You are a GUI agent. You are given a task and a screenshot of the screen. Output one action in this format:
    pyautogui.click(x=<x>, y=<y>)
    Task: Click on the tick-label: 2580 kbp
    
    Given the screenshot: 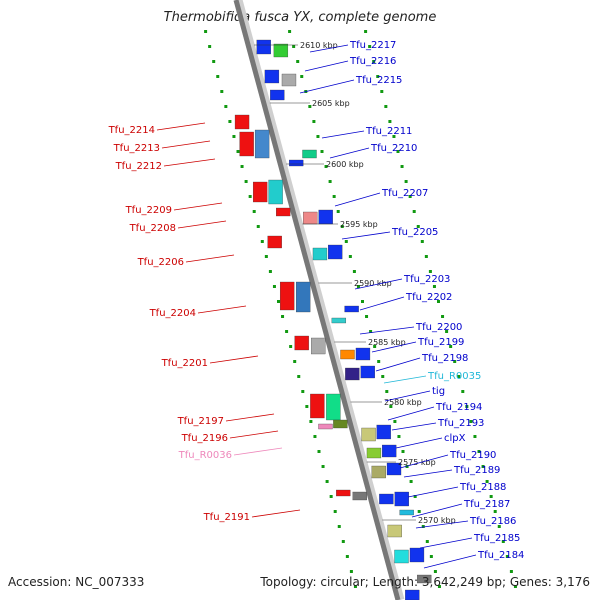 What is the action you would take?
    pyautogui.click(x=403, y=402)
    